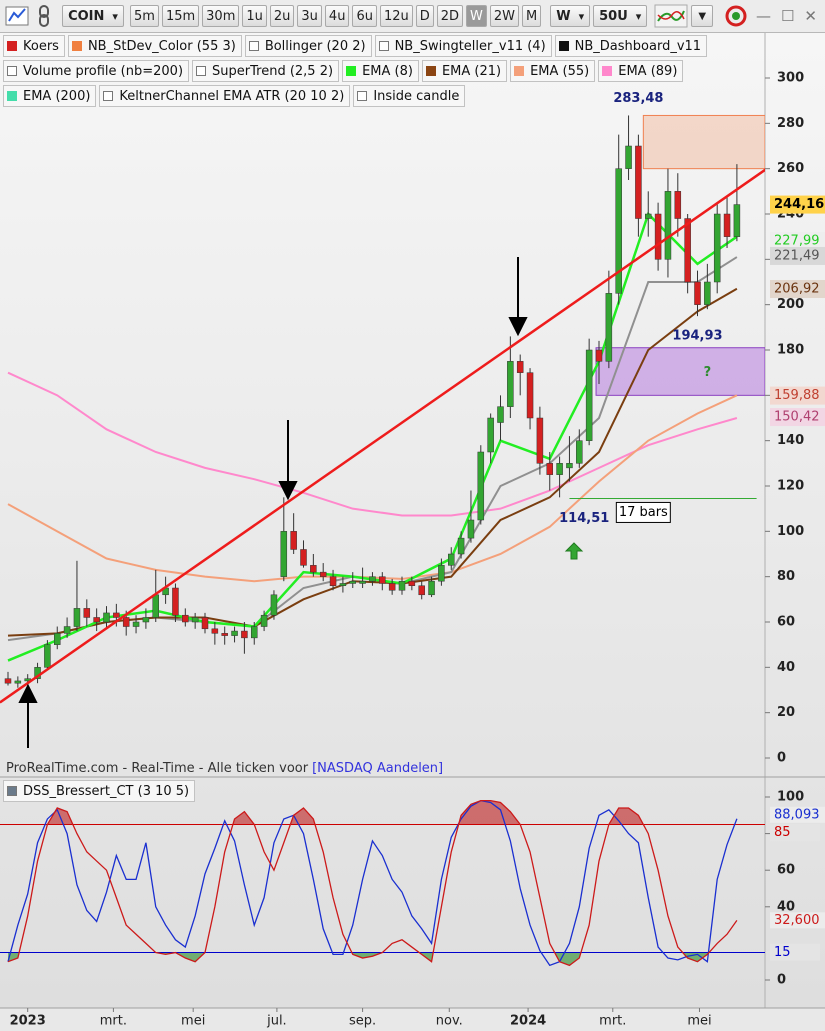  Describe the element at coordinates (790, 486) in the screenshot. I see `y-tick-label: 120` at that location.